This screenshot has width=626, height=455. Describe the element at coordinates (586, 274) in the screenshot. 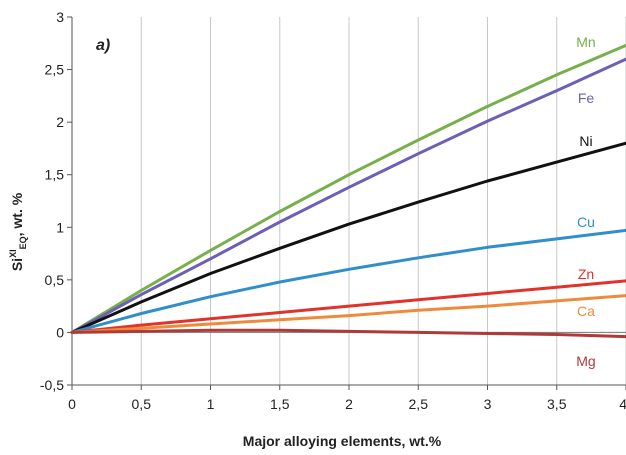

I see `series-label-zn: Zn` at that location.